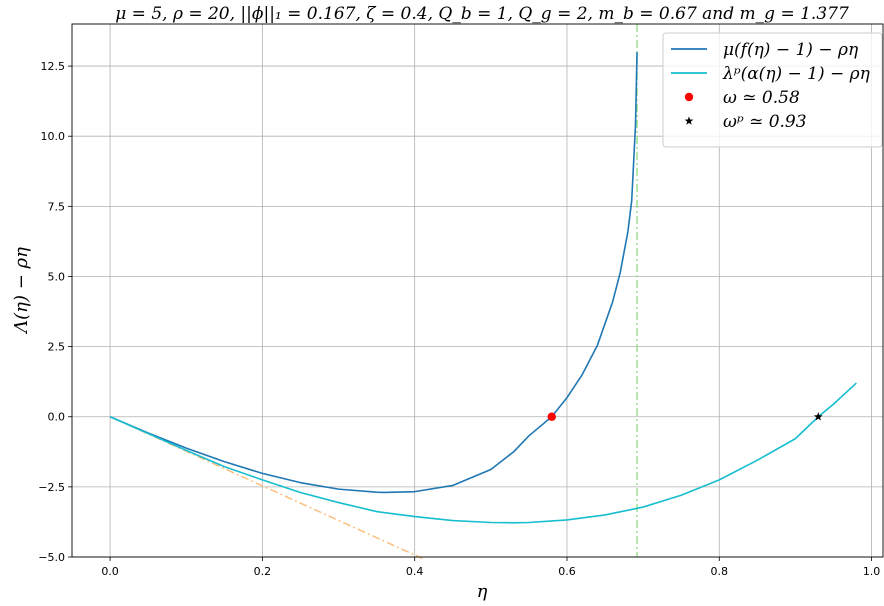 This screenshot has height=606, width=884. What do you see at coordinates (51, 487) in the screenshot?
I see `y-tick-label: −2.5` at bounding box center [51, 487].